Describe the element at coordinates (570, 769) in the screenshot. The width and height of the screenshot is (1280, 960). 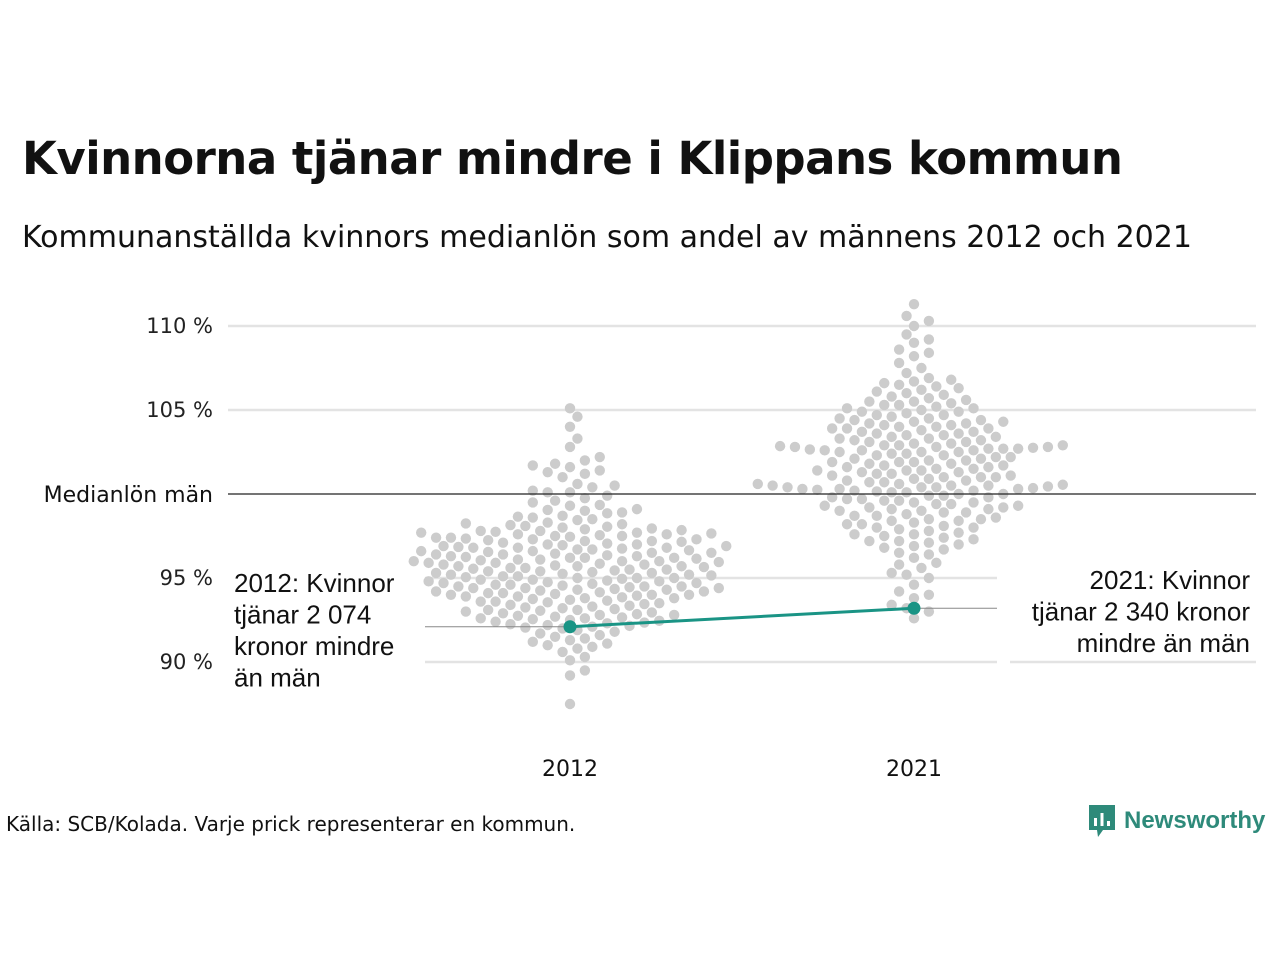
I see `x-tick-label: 2012` at that location.